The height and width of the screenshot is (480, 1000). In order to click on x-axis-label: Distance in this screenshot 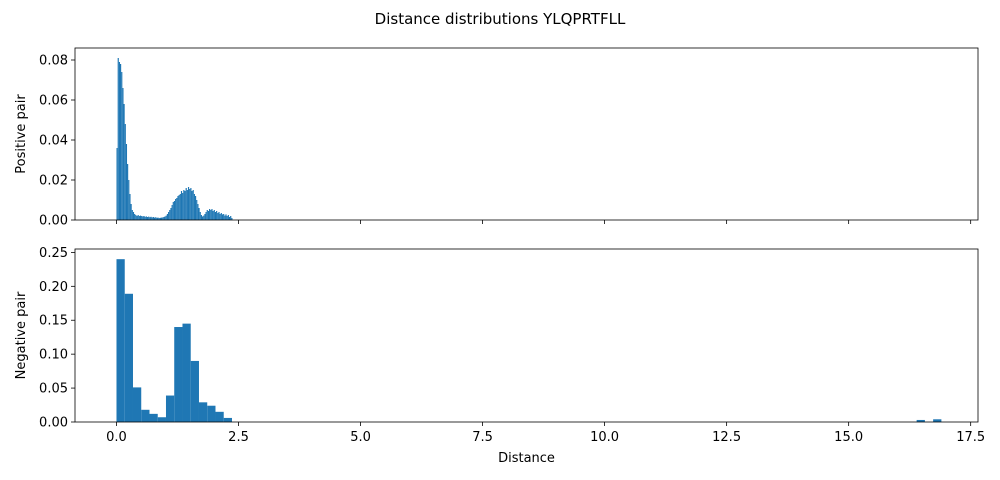, I will do `click(526, 458)`.